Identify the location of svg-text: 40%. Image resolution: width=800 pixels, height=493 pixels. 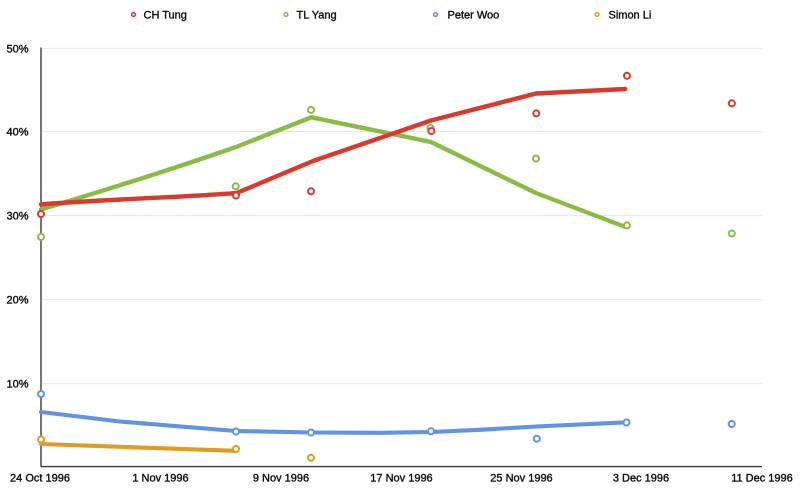
(17, 133).